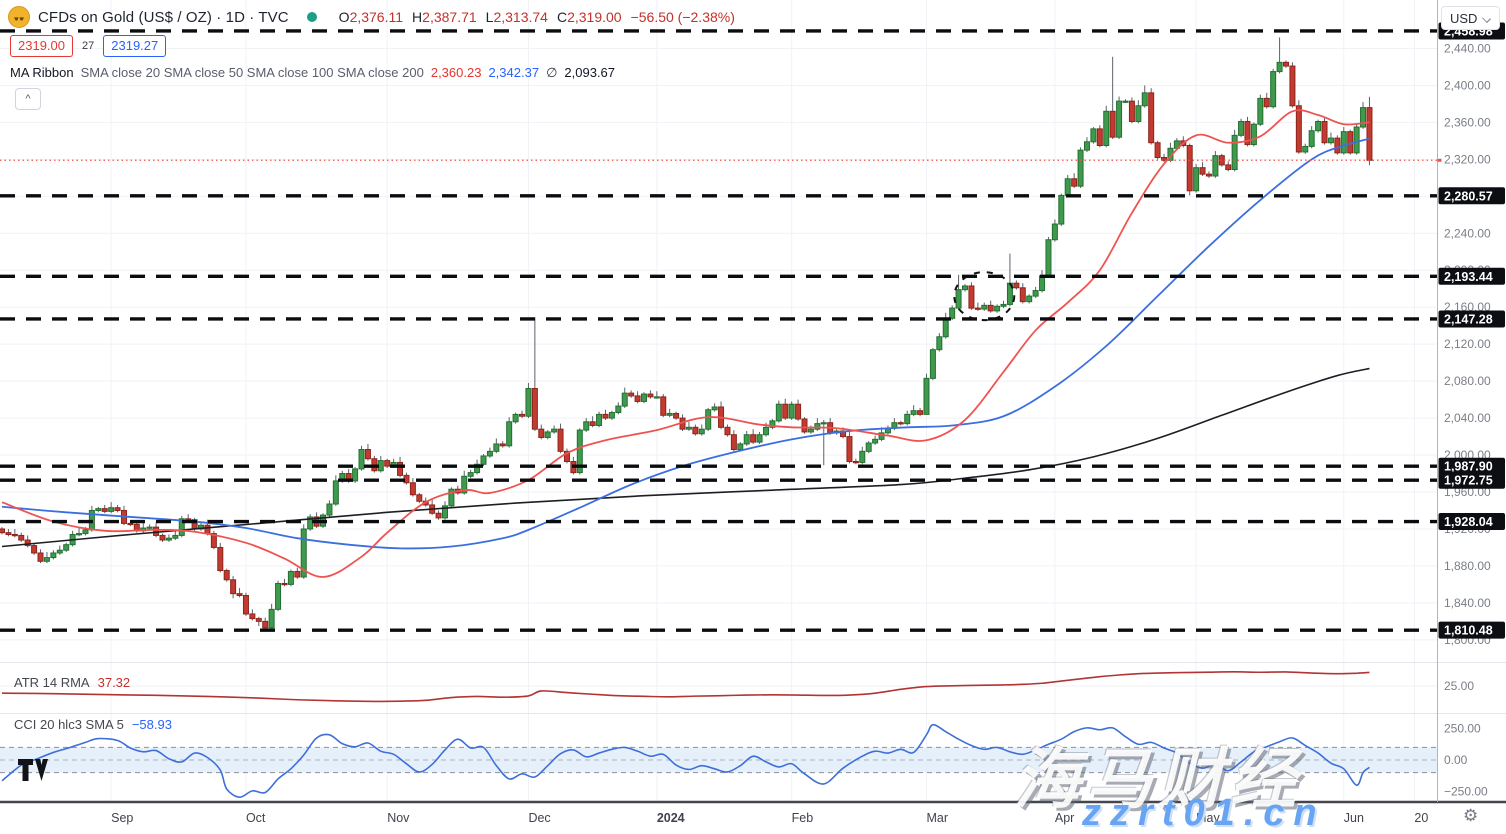  I want to click on time-axis: Sep Oct Nov Dec 2024 Feb Mar Apr May Jun 20, so click(769, 818).